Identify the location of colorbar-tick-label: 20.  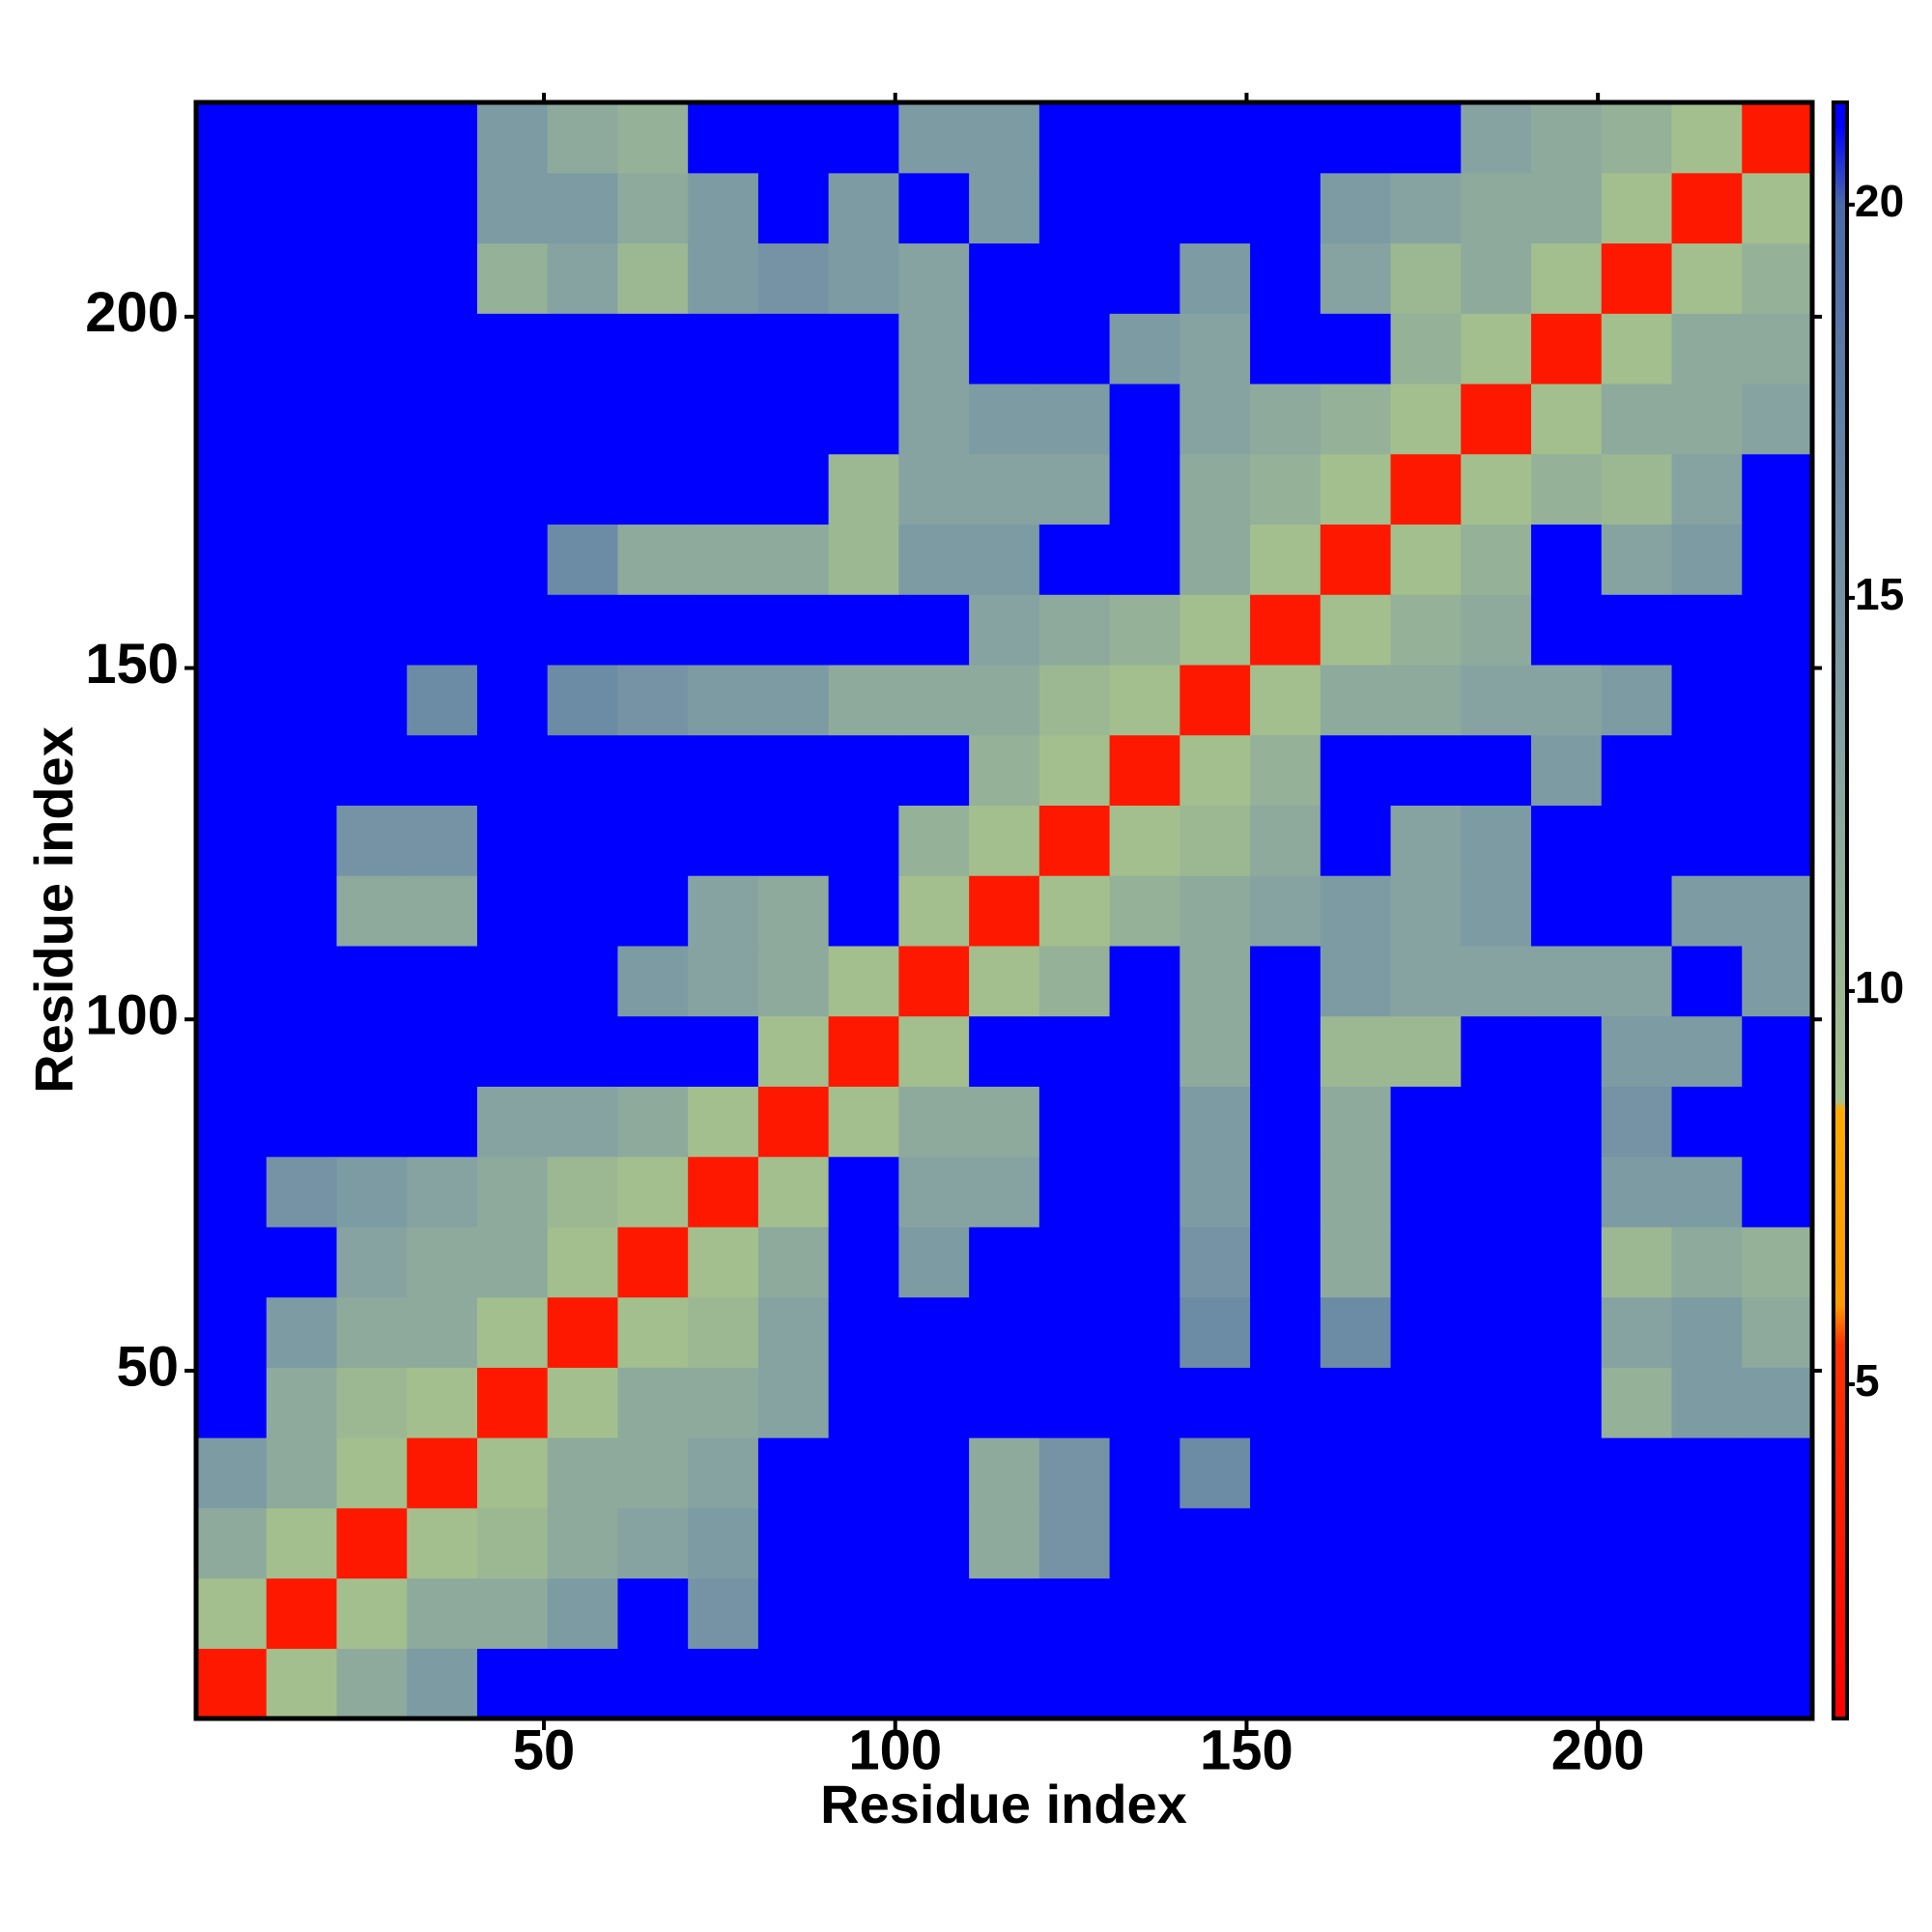
(1879, 201).